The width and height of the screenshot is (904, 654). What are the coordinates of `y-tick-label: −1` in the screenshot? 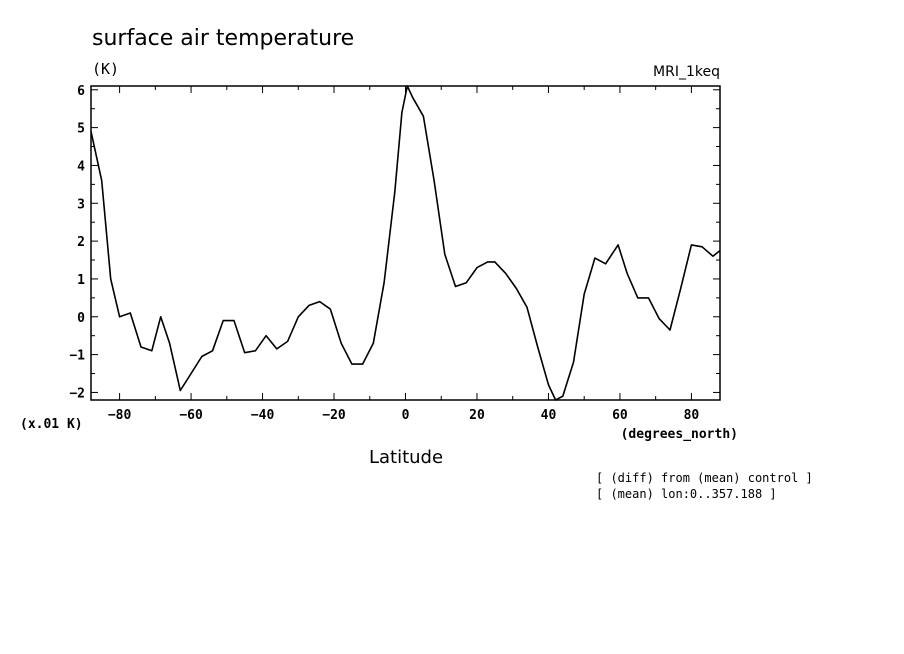 It's located at (77, 356).